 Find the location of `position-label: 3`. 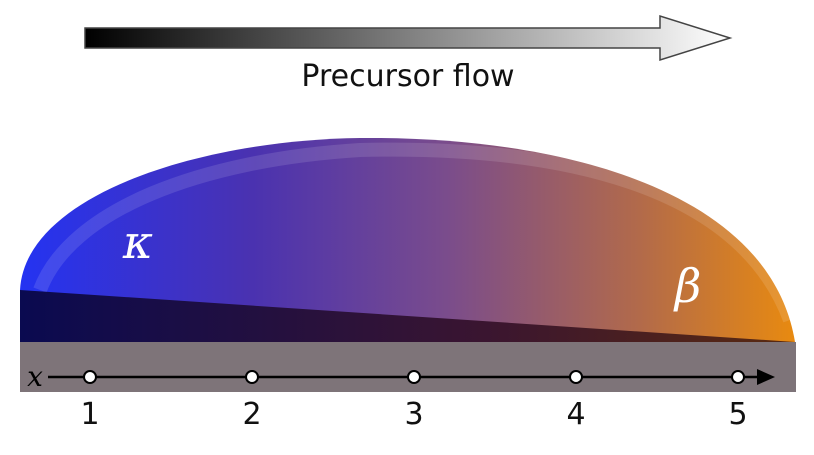

position-label: 3 is located at coordinates (413, 414).